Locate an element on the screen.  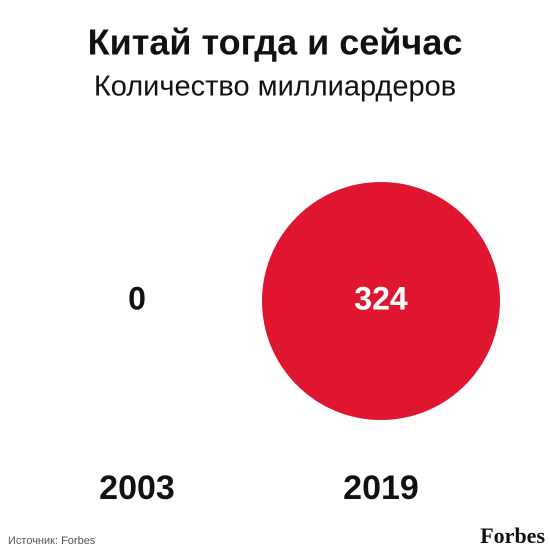
chart-subtitle: Количество миллиардеров is located at coordinates (275, 87).